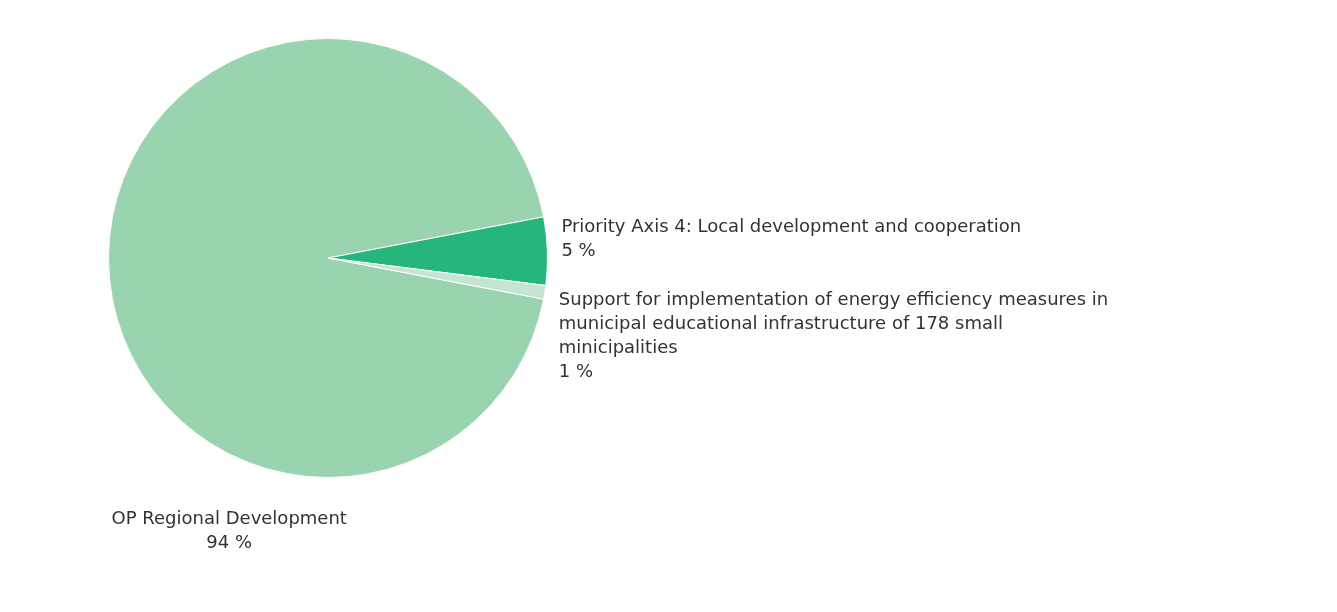 The width and height of the screenshot is (1337, 612). What do you see at coordinates (833, 323) in the screenshot?
I see `slice-label: Support for implementation of energy efficiency measures in municipal educational infrastructure of 178 small minicipalities` at bounding box center [833, 323].